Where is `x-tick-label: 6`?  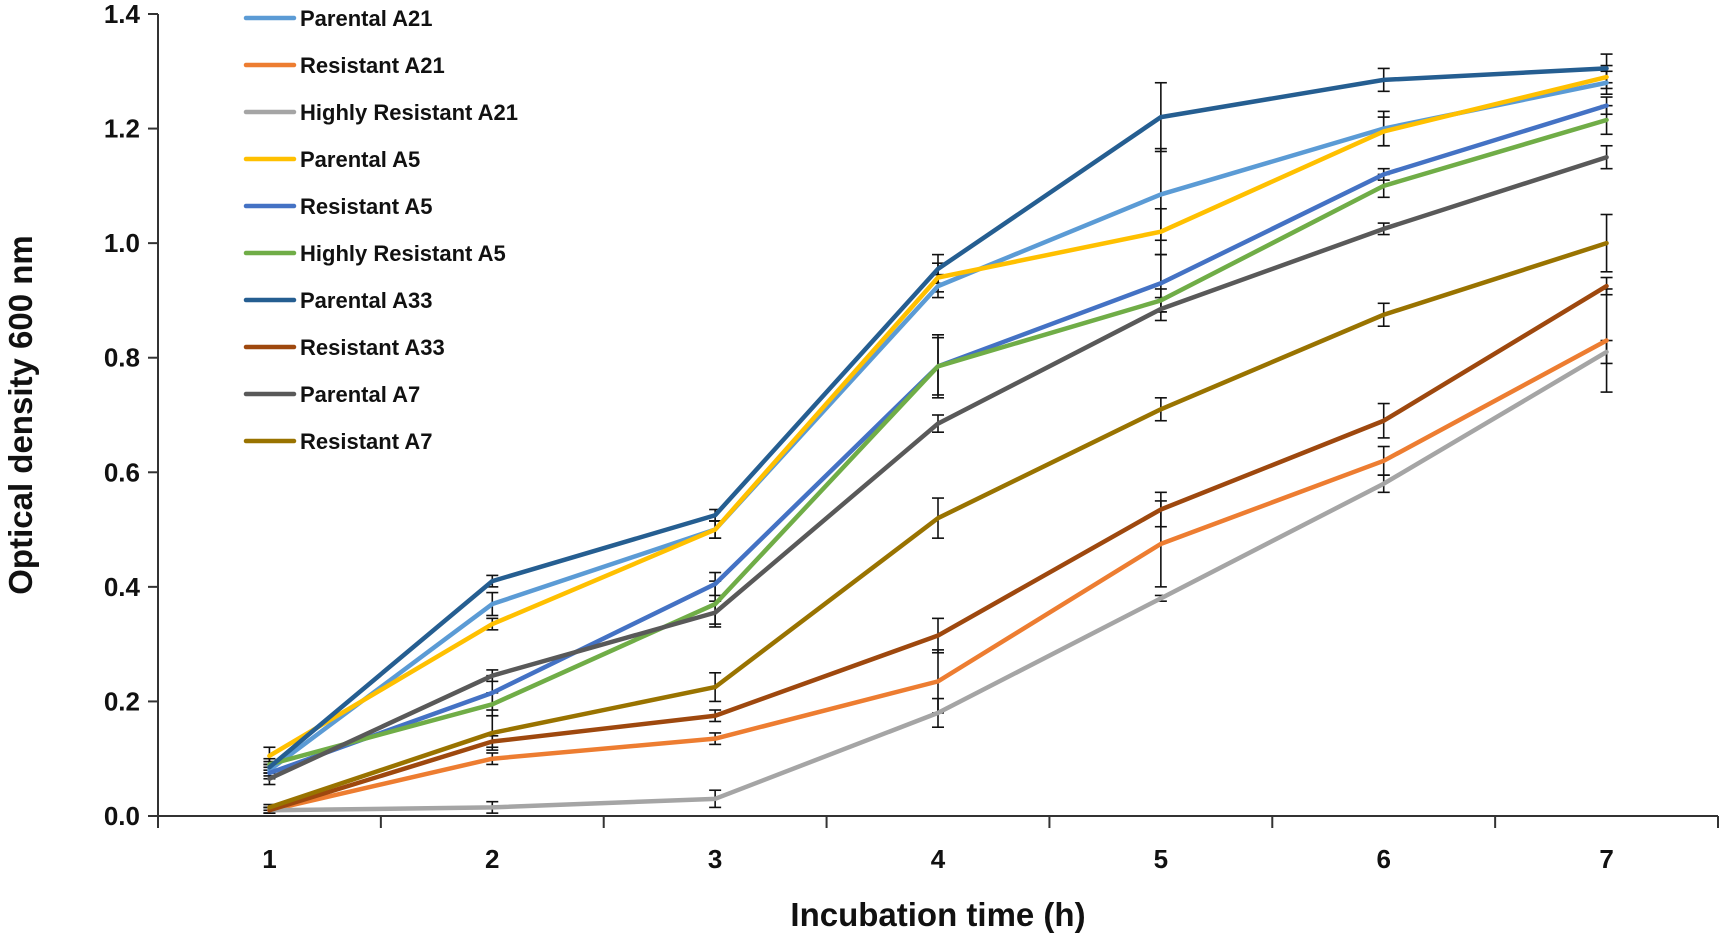
x-tick-label: 6 is located at coordinates (1383, 859).